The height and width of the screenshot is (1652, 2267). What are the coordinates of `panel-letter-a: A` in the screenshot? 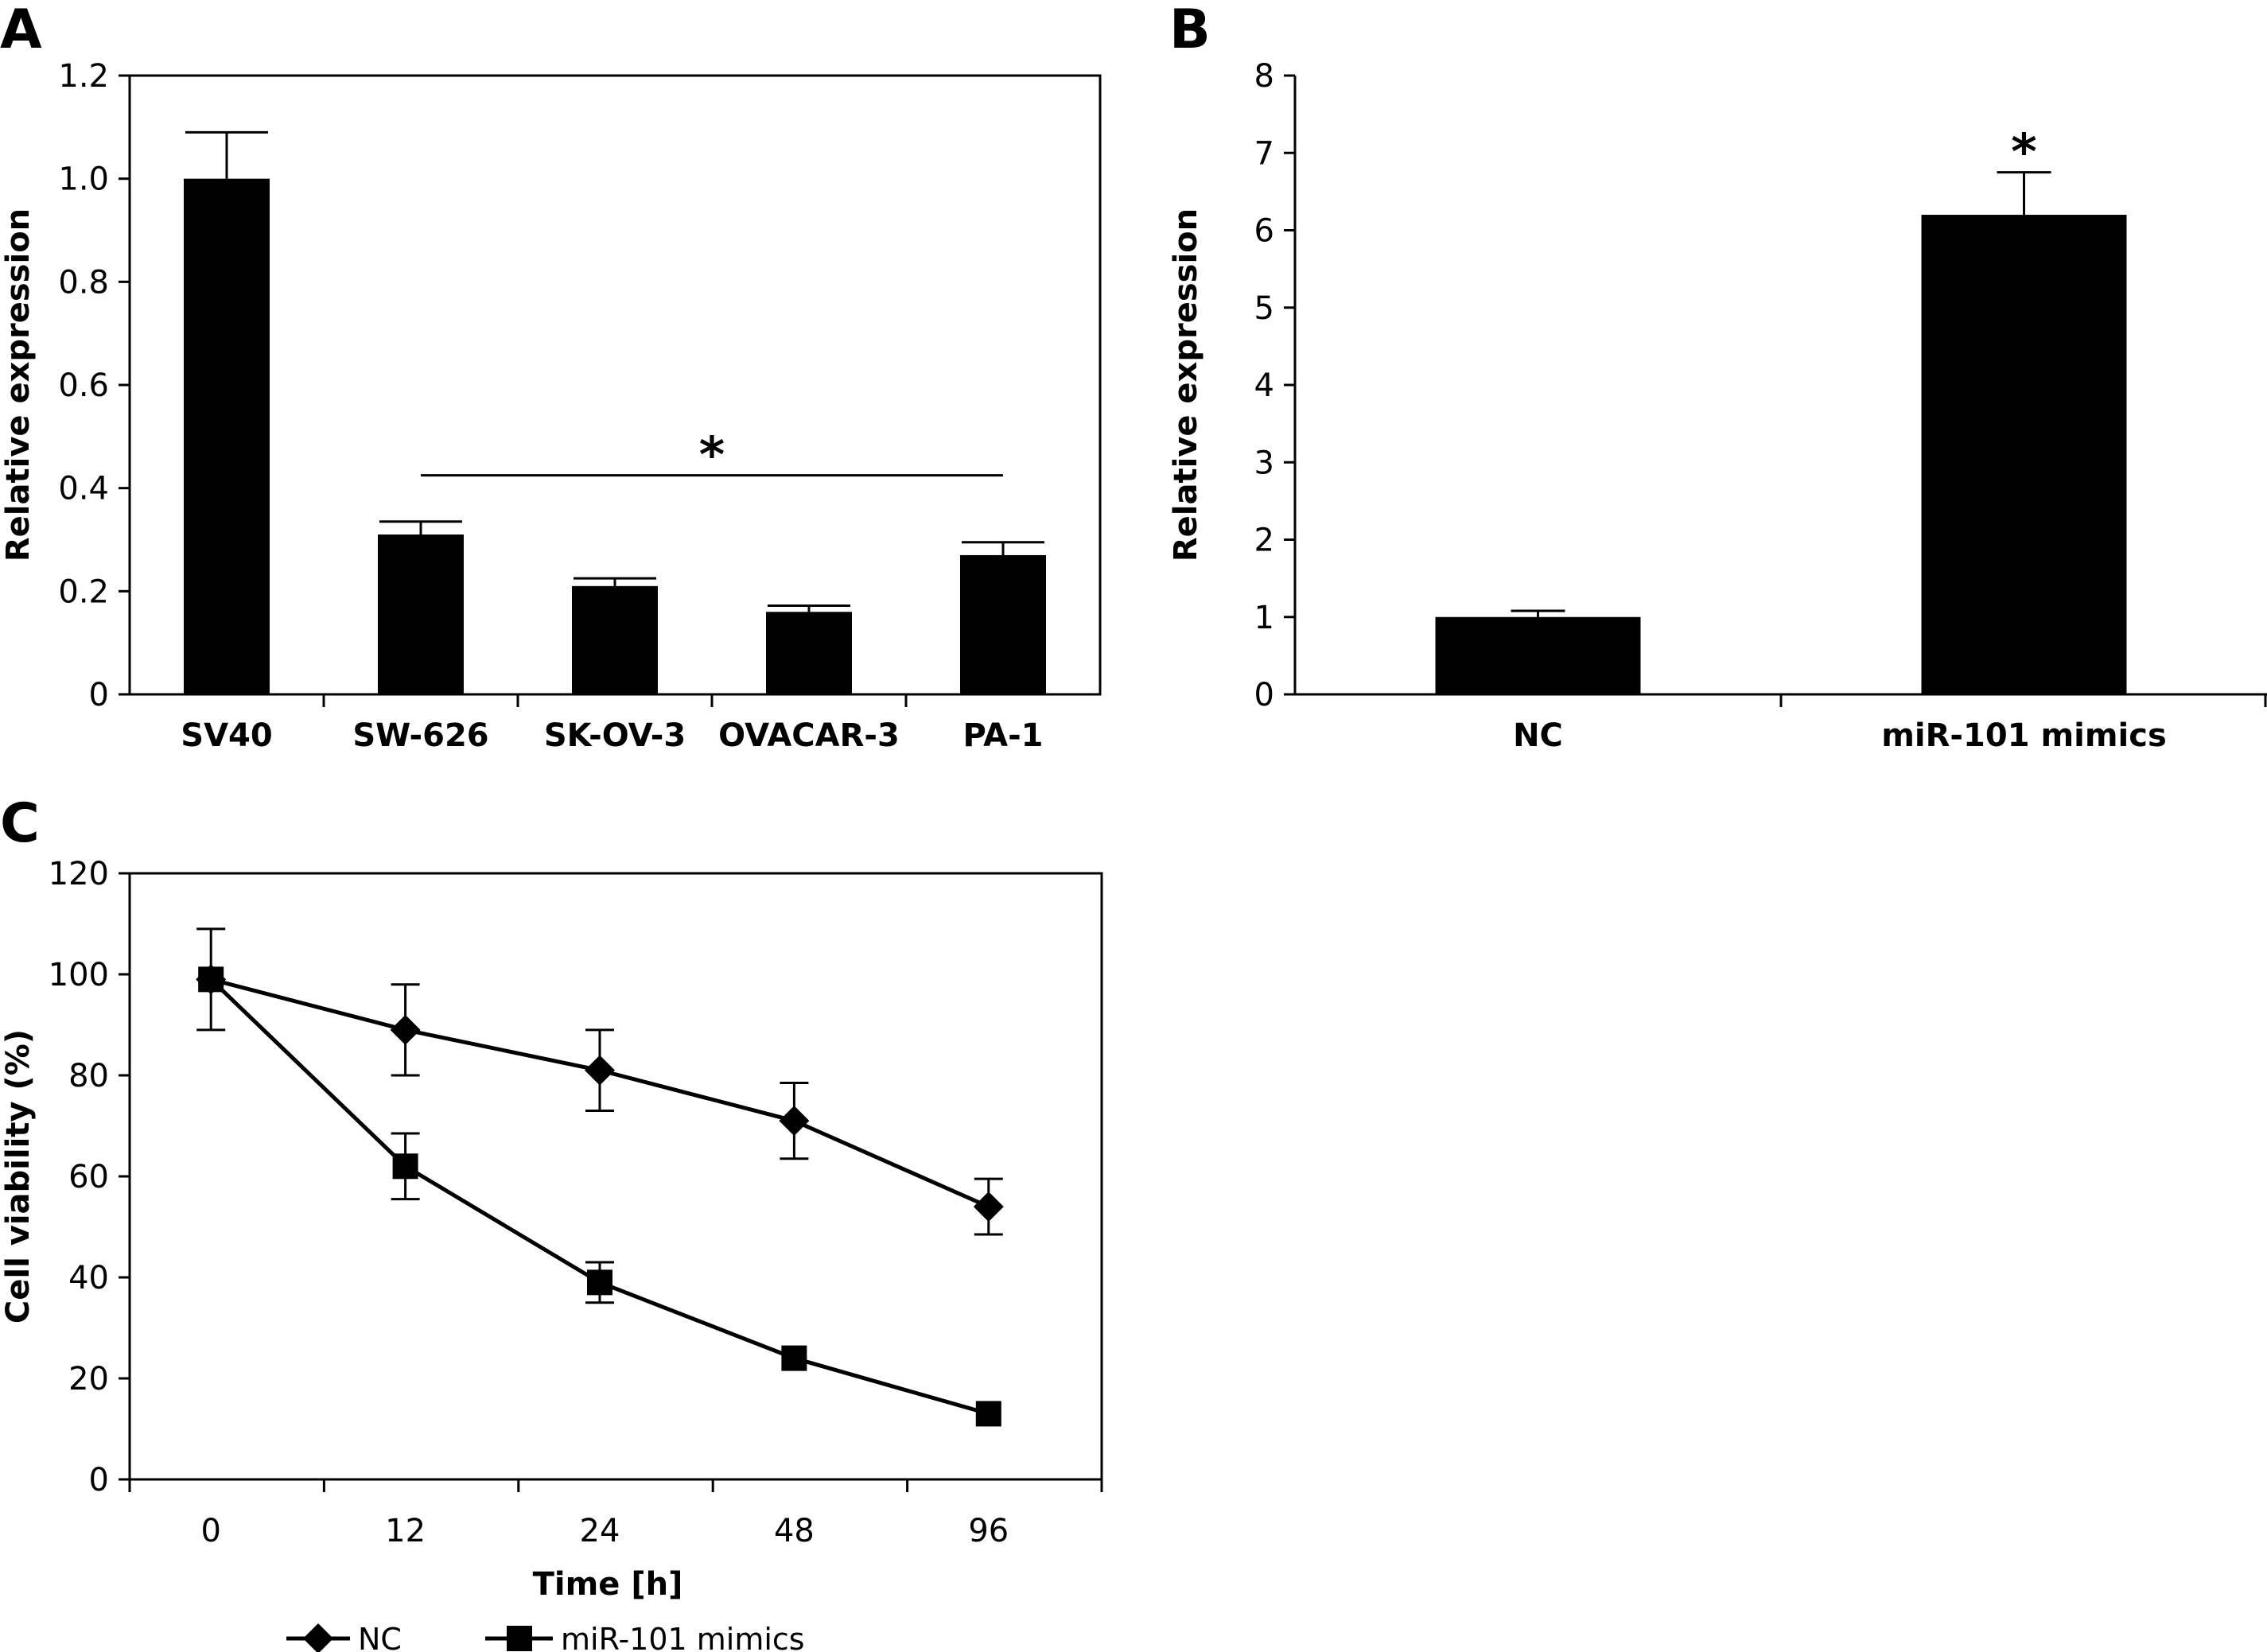 It's located at (21, 31).